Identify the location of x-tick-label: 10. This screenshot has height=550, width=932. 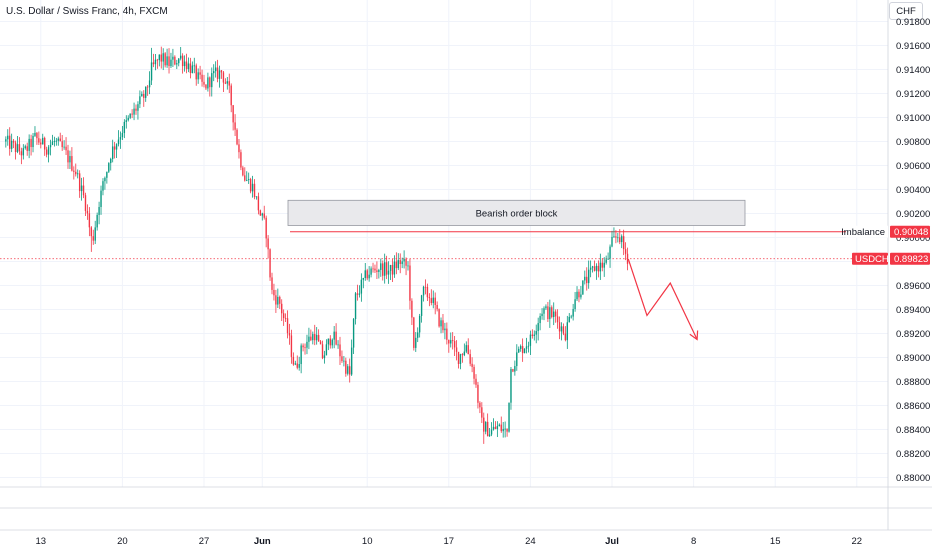
(367, 541).